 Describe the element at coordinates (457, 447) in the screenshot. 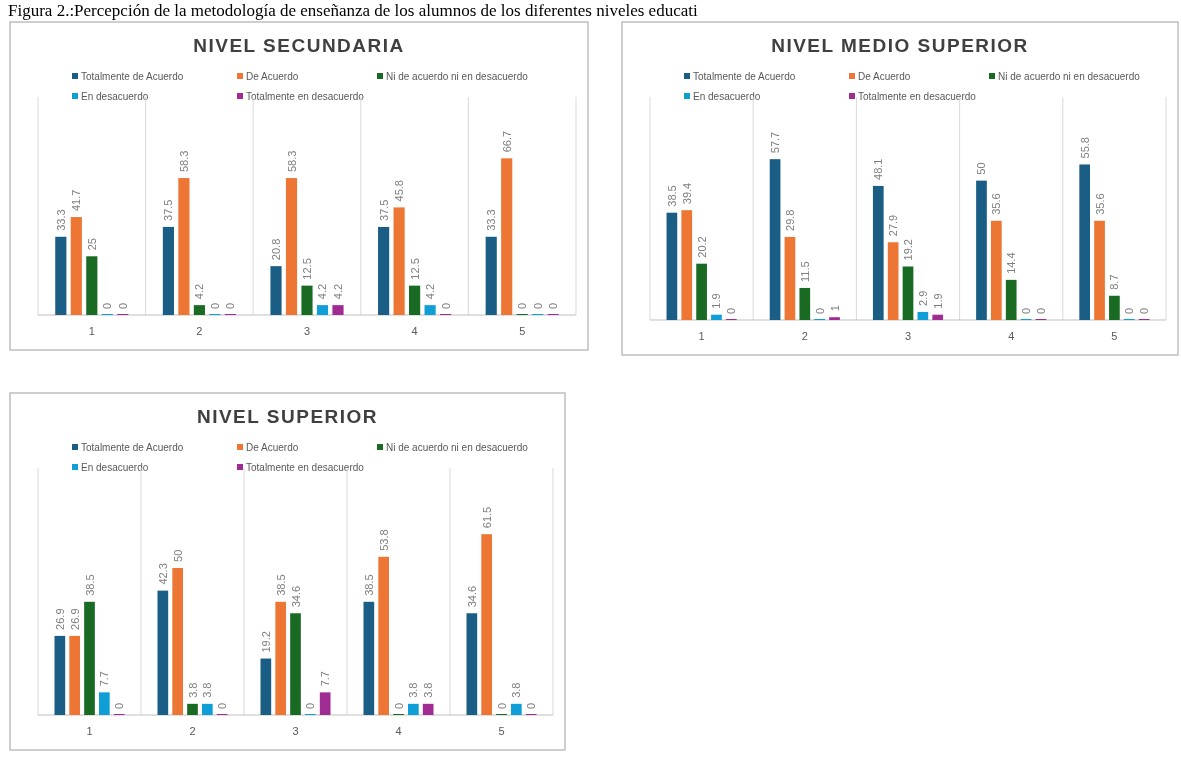

I see `legend-label: Ni de acuerdo ni en desacuerdo` at that location.